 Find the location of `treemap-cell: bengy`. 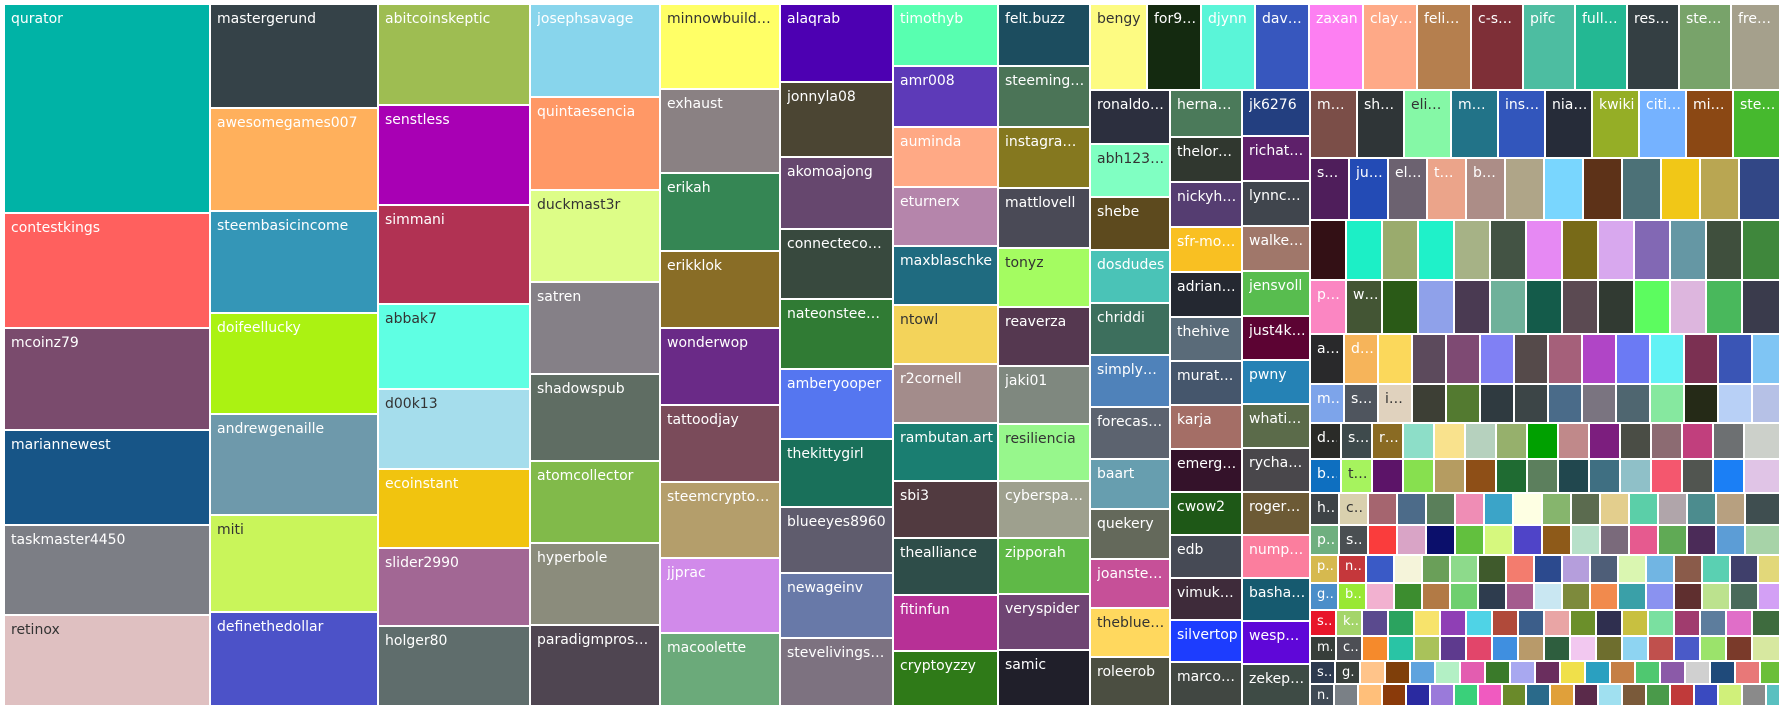

treemap-cell: bengy is located at coordinates (1118, 47).